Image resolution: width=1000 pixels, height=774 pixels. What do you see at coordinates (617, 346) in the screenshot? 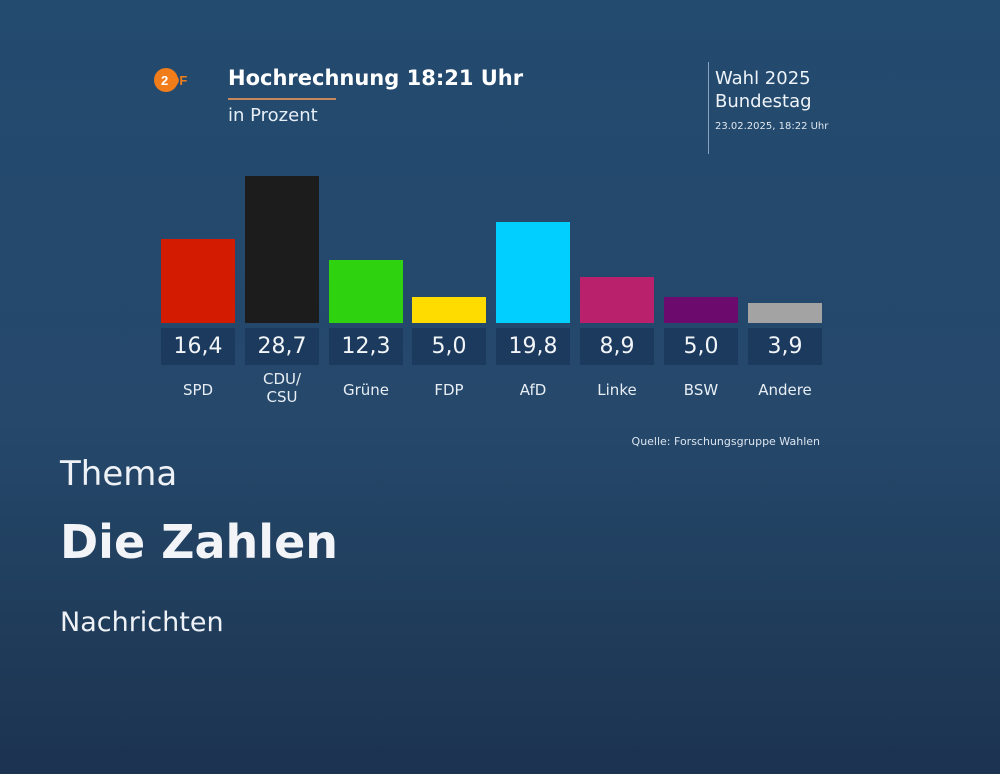
I see `value-label: 8,9` at bounding box center [617, 346].